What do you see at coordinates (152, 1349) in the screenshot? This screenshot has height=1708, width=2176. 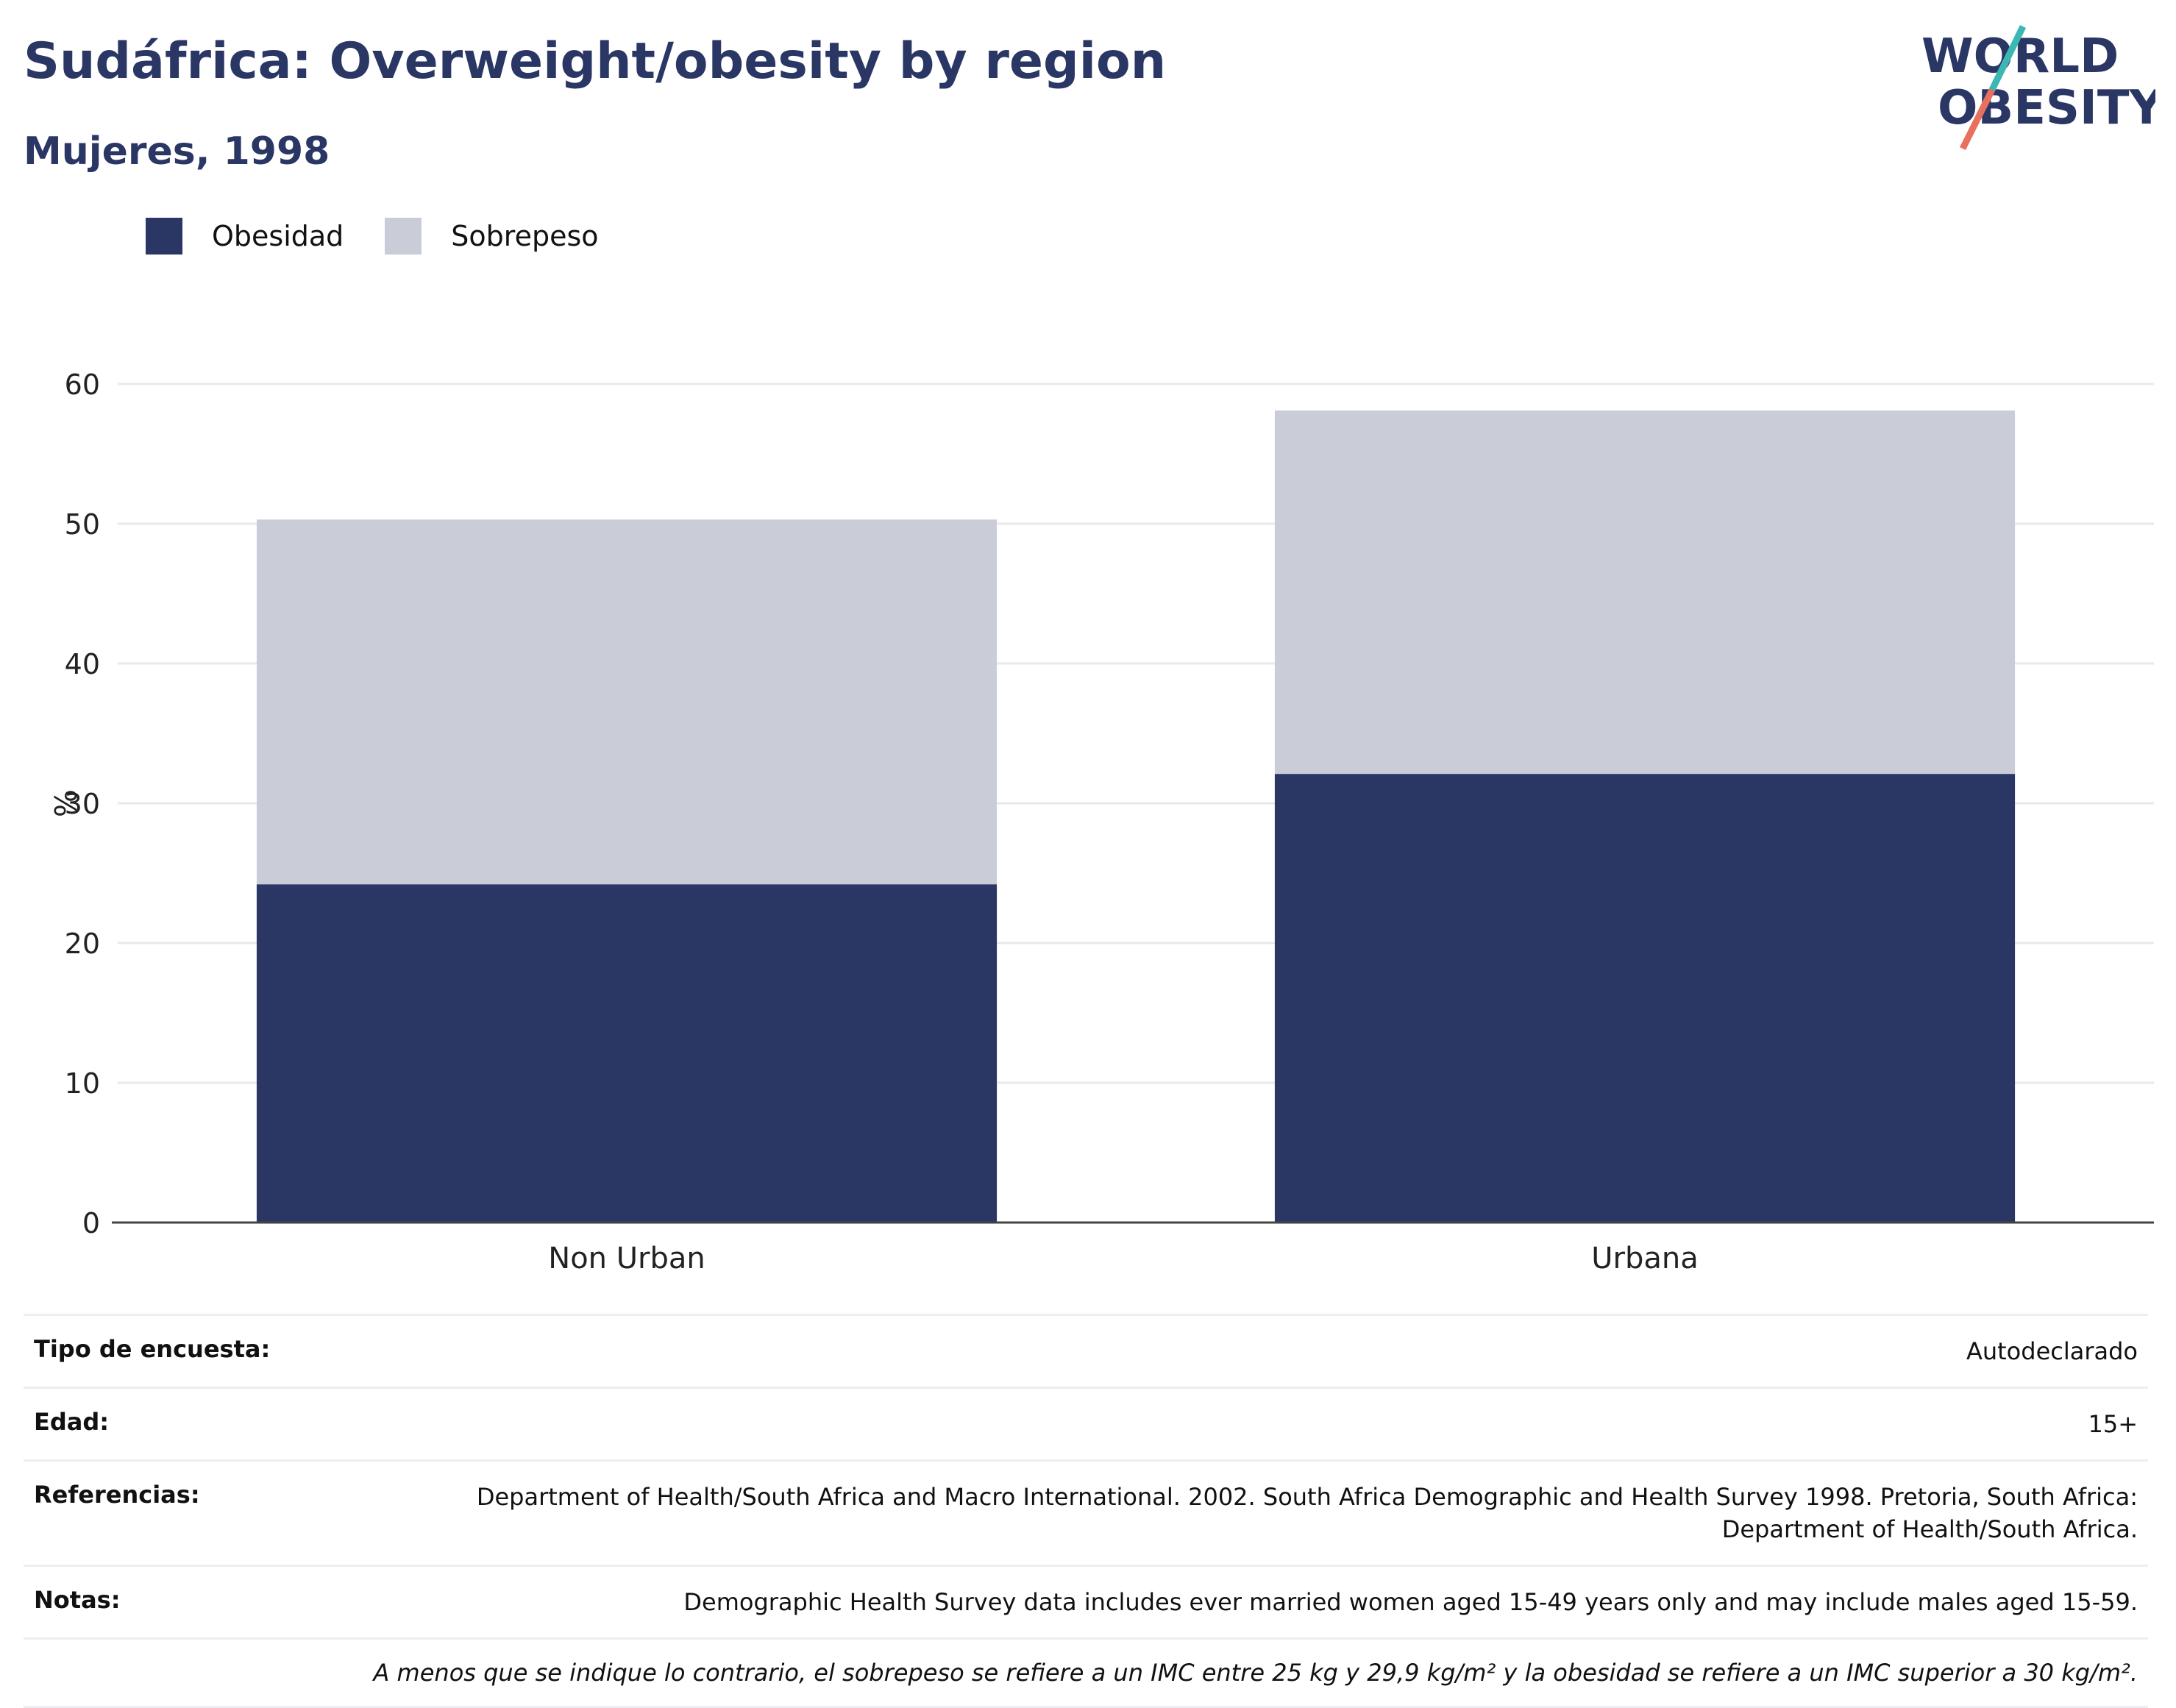 I see `meta-key: Tipo de encuesta:` at bounding box center [152, 1349].